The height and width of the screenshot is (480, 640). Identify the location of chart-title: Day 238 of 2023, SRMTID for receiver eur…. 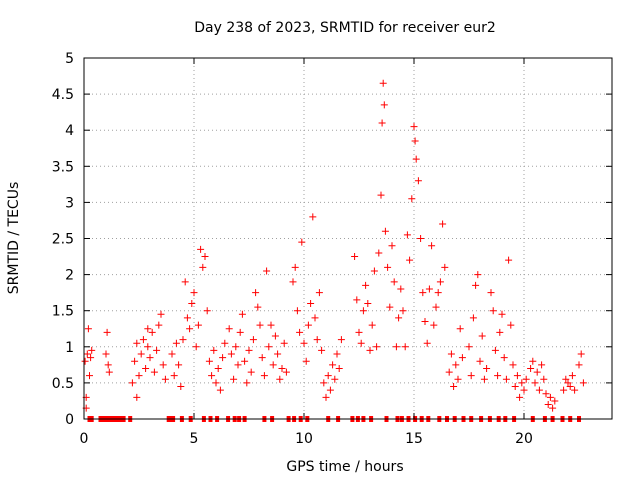
(345, 28).